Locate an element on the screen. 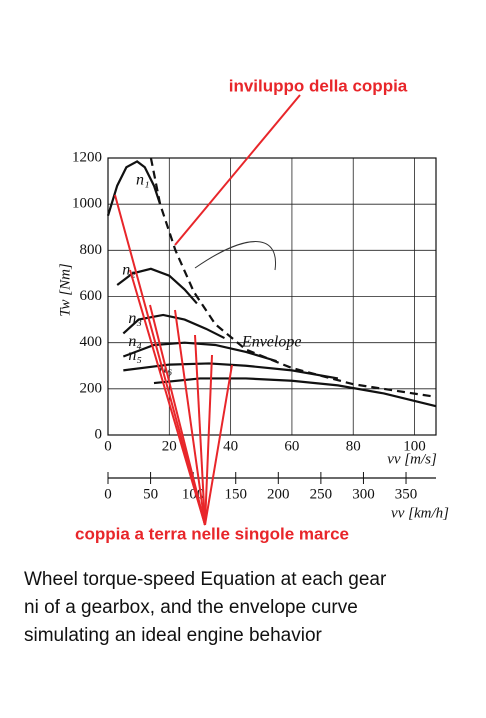 This screenshot has width=486, height=718. x2-tick-label: 350 is located at coordinates (406, 494).